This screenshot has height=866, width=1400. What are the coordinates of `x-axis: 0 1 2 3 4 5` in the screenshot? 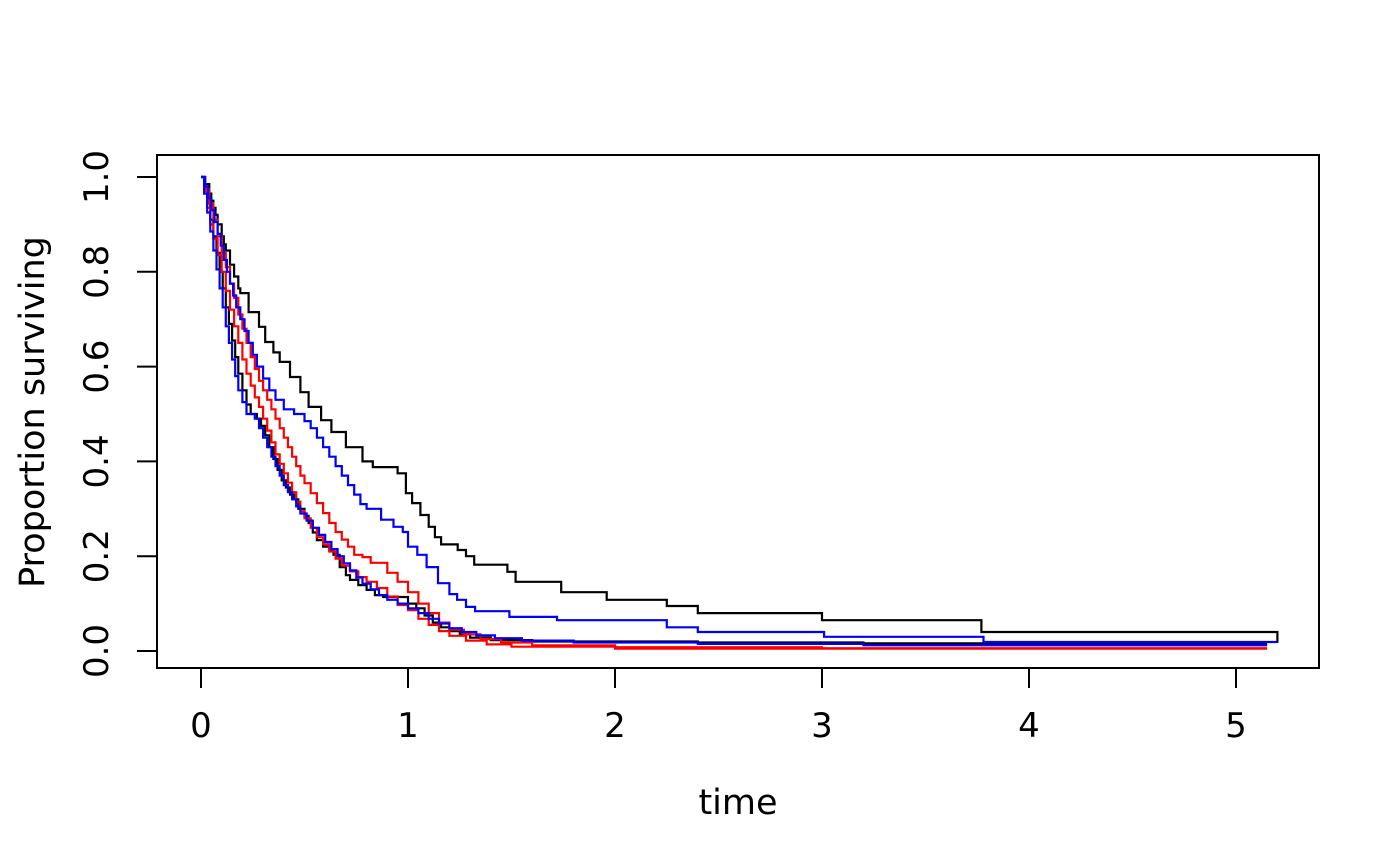 It's located at (718, 707).